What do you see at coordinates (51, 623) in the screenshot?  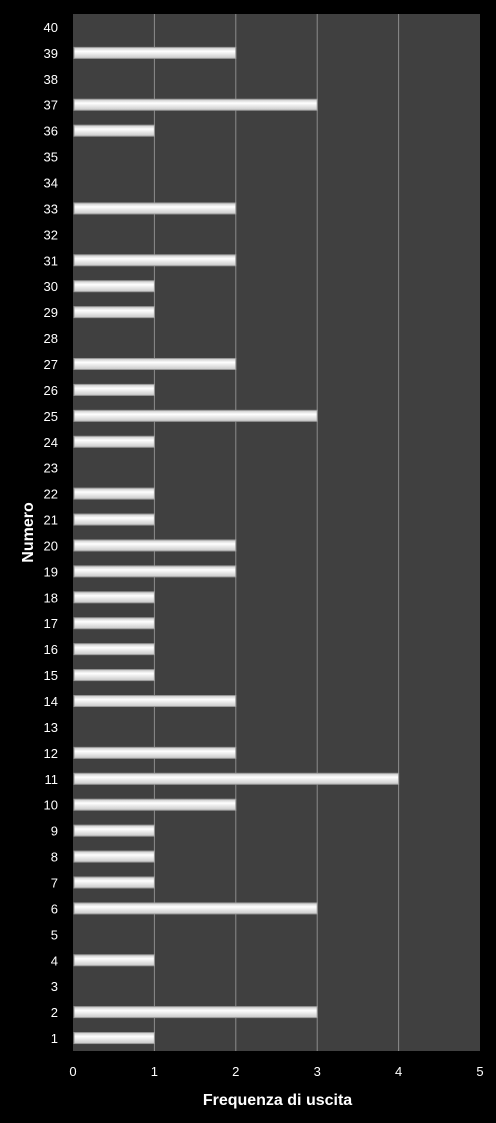 I see `y-tick-label: 17` at bounding box center [51, 623].